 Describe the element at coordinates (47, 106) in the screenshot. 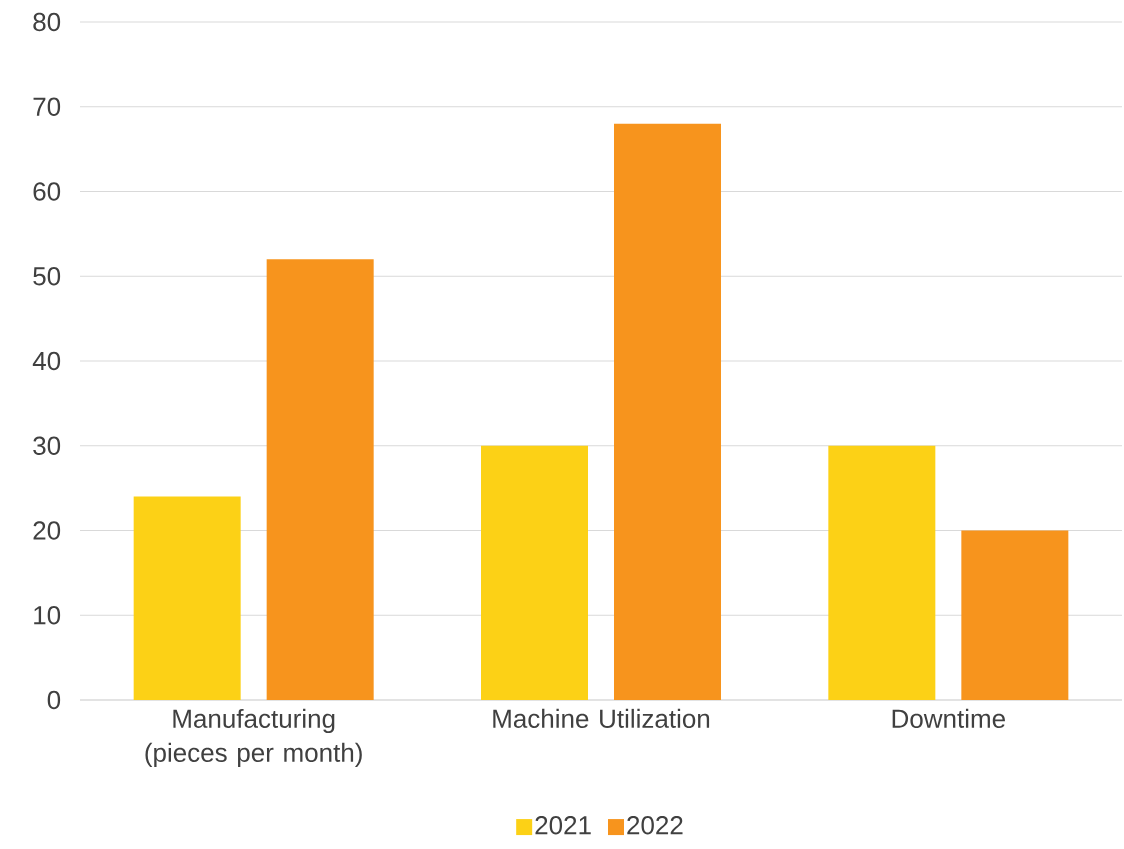

I see `y-tick-label: 70` at that location.